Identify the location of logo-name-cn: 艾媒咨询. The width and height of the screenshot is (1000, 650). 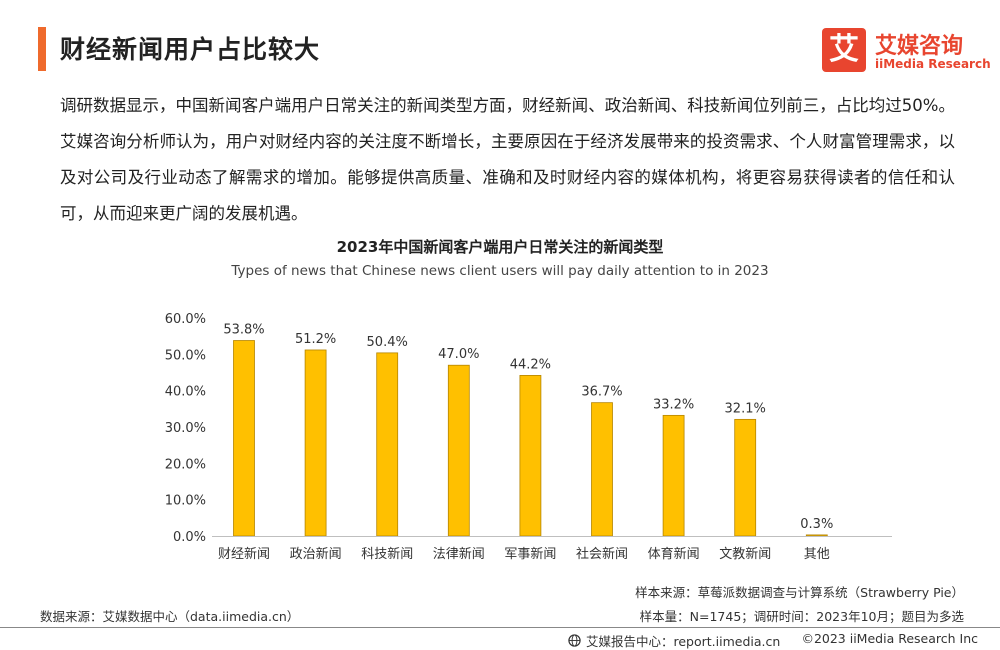
(919, 46).